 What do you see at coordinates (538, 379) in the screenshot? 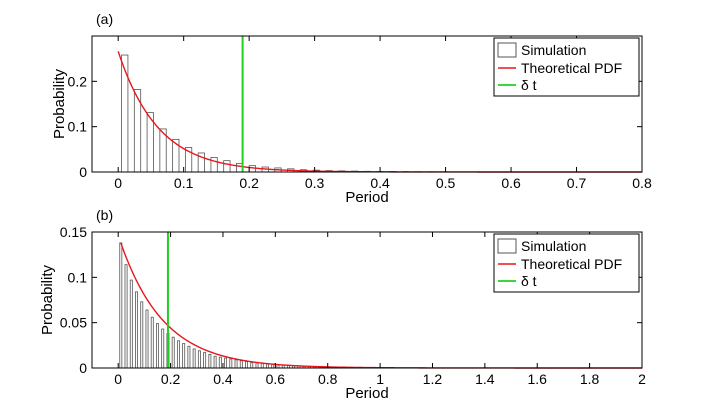
I see `x-tick-label: 1.6` at bounding box center [538, 379].